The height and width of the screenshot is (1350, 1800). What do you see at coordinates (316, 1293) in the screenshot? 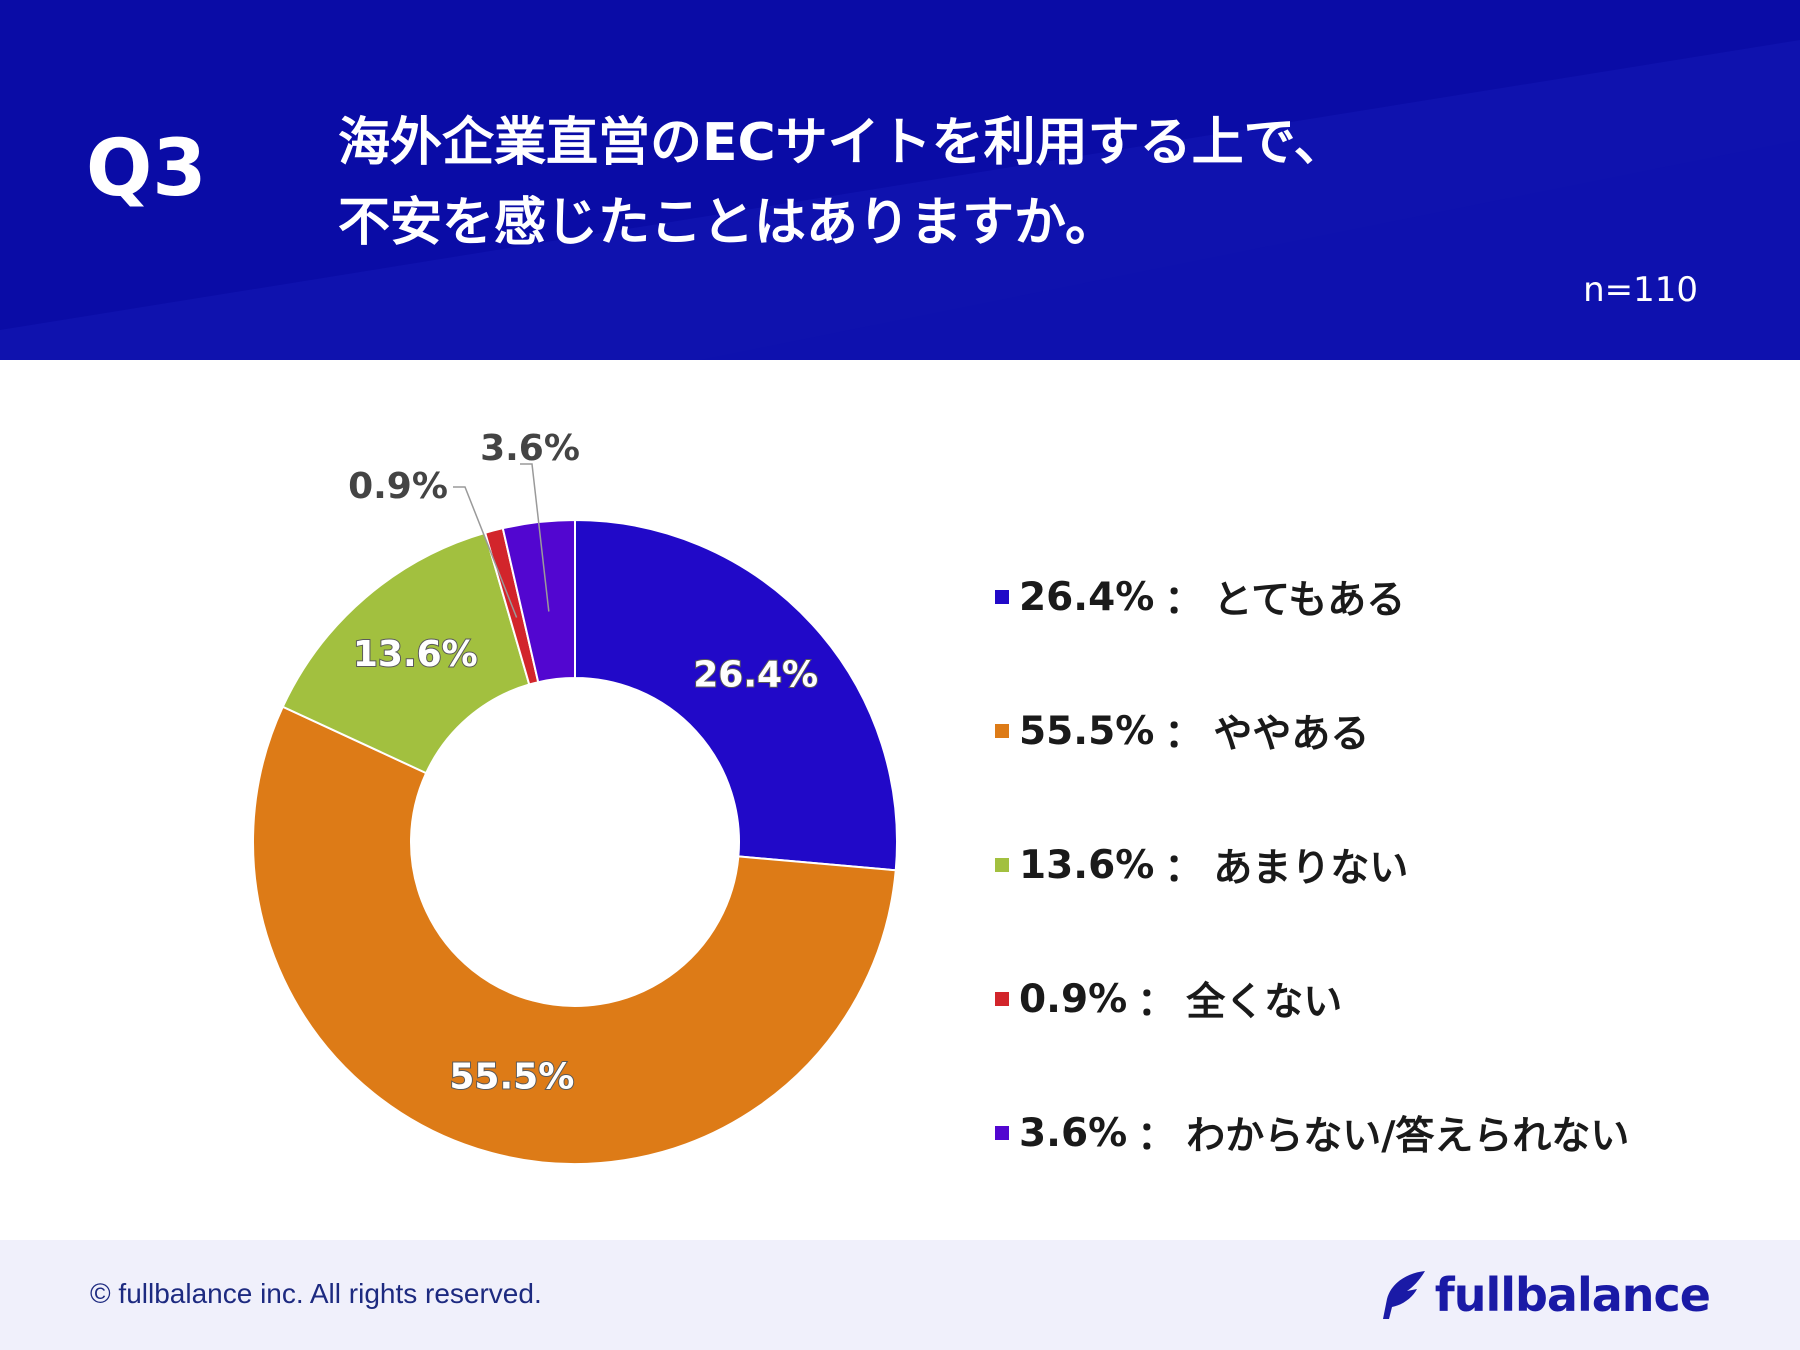
I see `copyright-text: © fullbalance inc. All rights reserved.` at bounding box center [316, 1293].